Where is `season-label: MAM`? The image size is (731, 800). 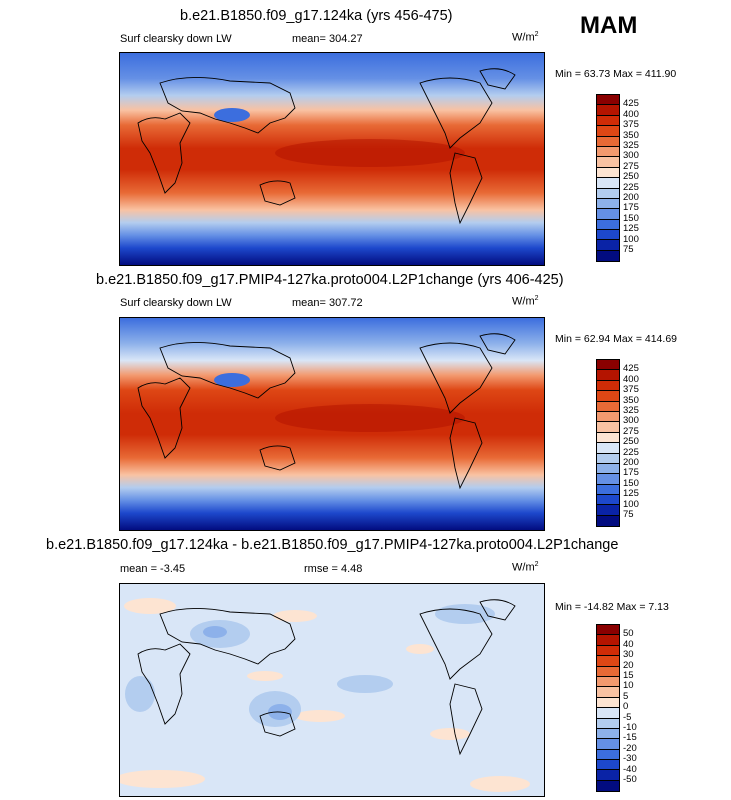
season-label: MAM is located at coordinates (609, 25).